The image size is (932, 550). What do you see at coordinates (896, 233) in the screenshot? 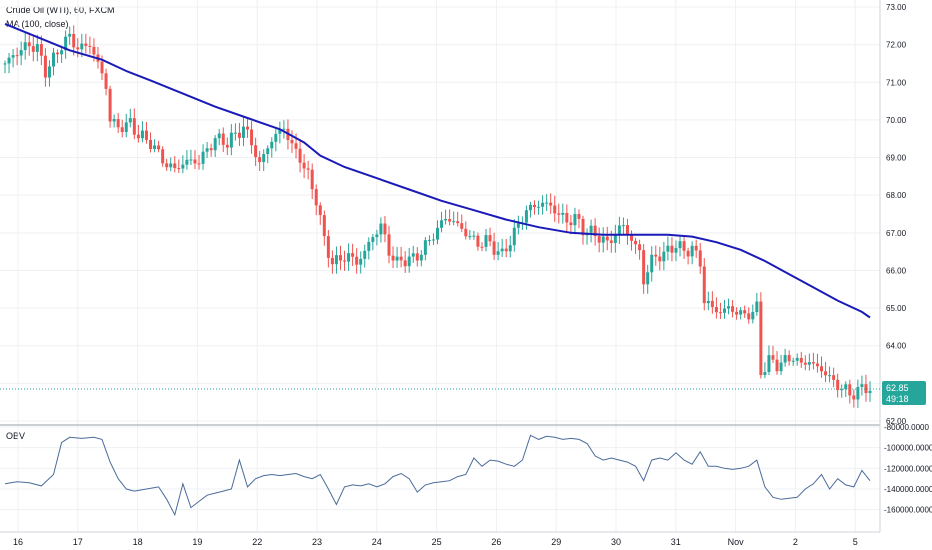
I see `price-axis-tick: 67.00` at bounding box center [896, 233].